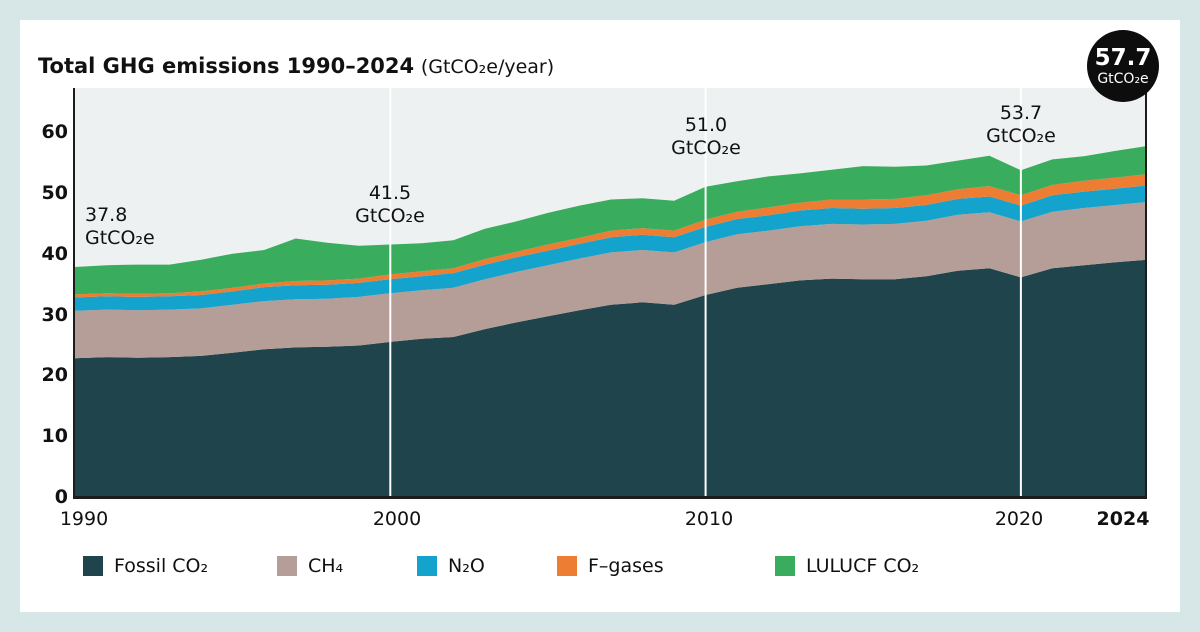 Image resolution: width=1200 pixels, height=632 pixels. I want to click on legend-label-f-gases: F–gases, so click(626, 566).